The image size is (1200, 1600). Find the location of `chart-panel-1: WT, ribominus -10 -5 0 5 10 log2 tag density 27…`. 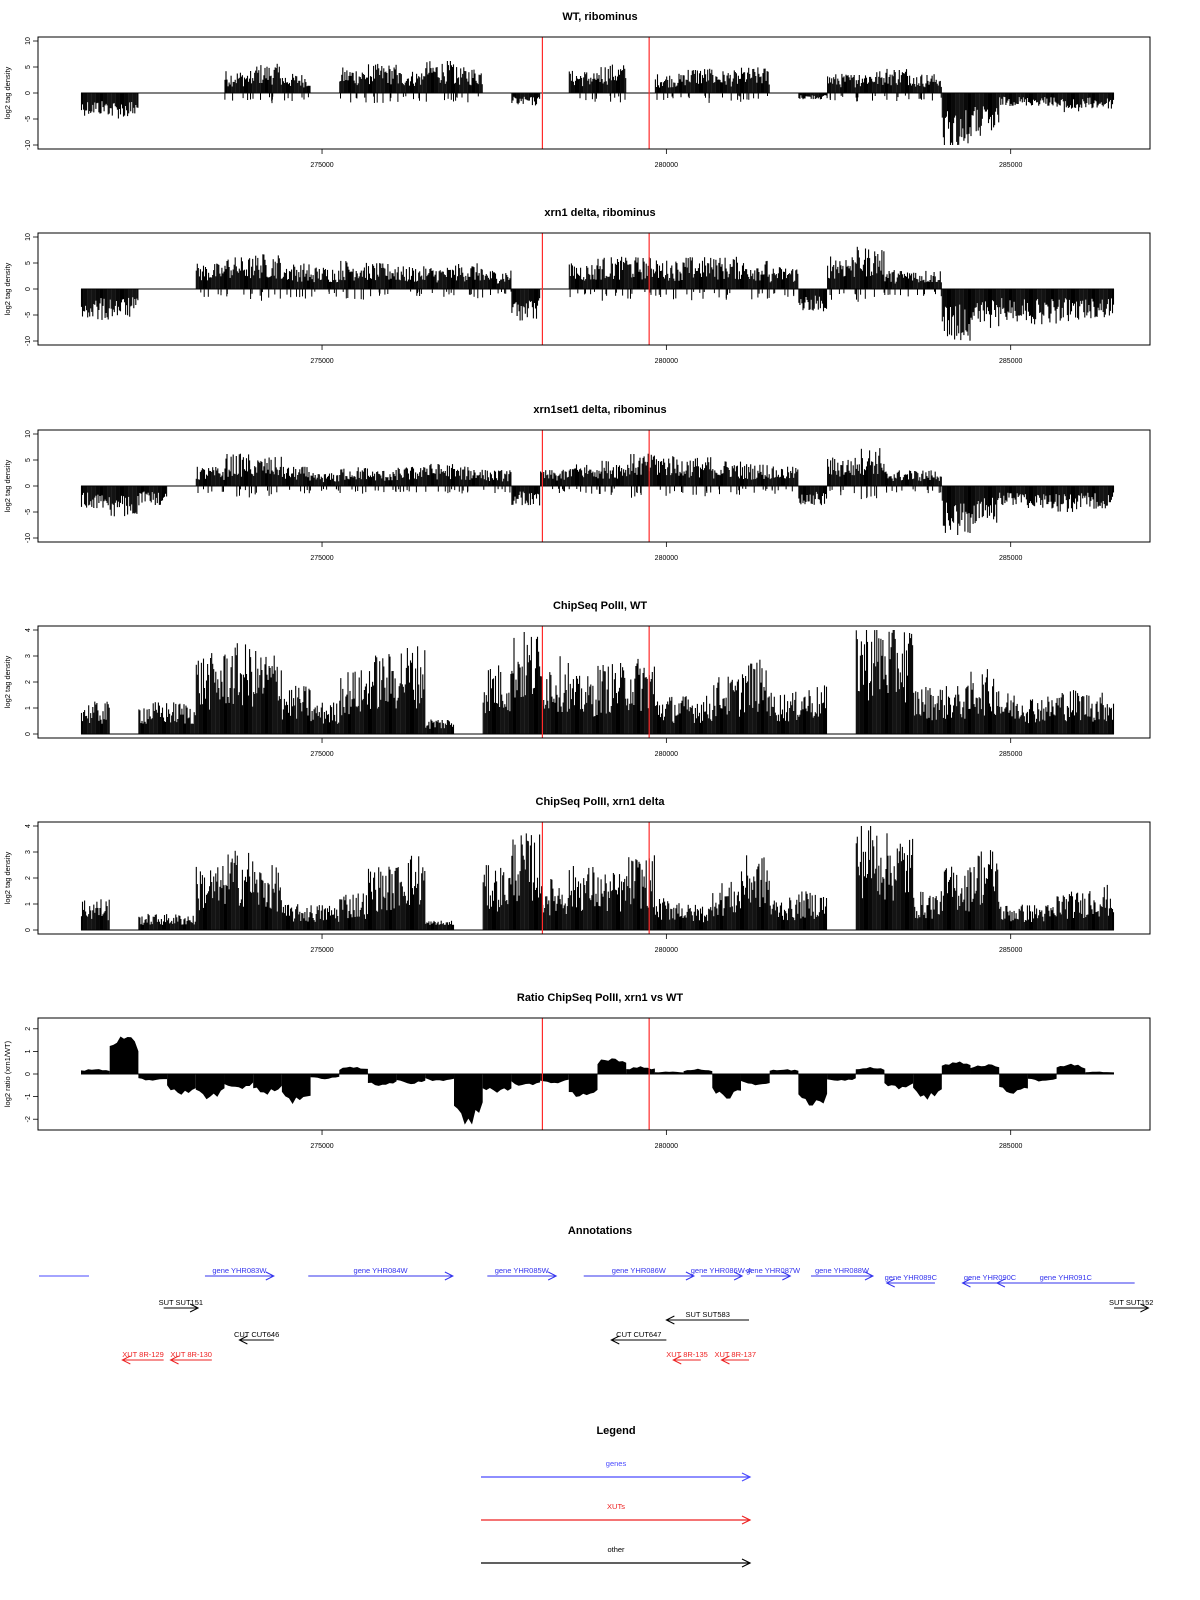

chart-panel-1: WT, ribominus -10 -5 0 5 10 log2 tag density 27… is located at coordinates (577, 90).